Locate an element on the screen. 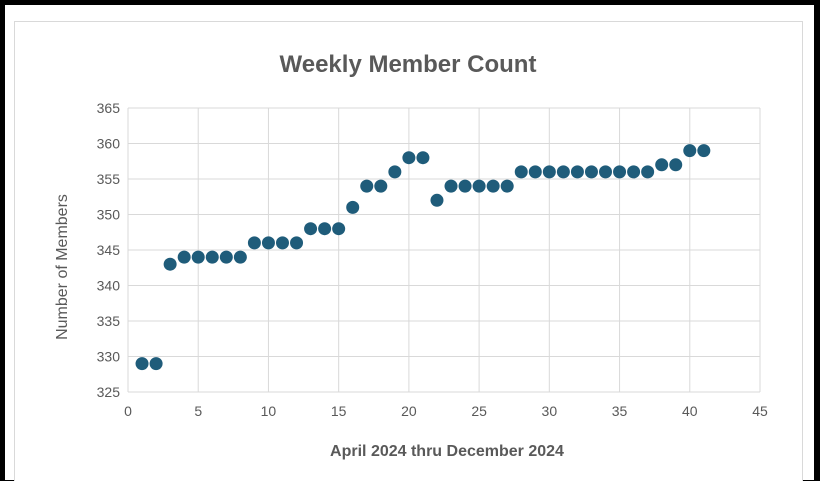  x-tick-label: 10 is located at coordinates (269, 411).